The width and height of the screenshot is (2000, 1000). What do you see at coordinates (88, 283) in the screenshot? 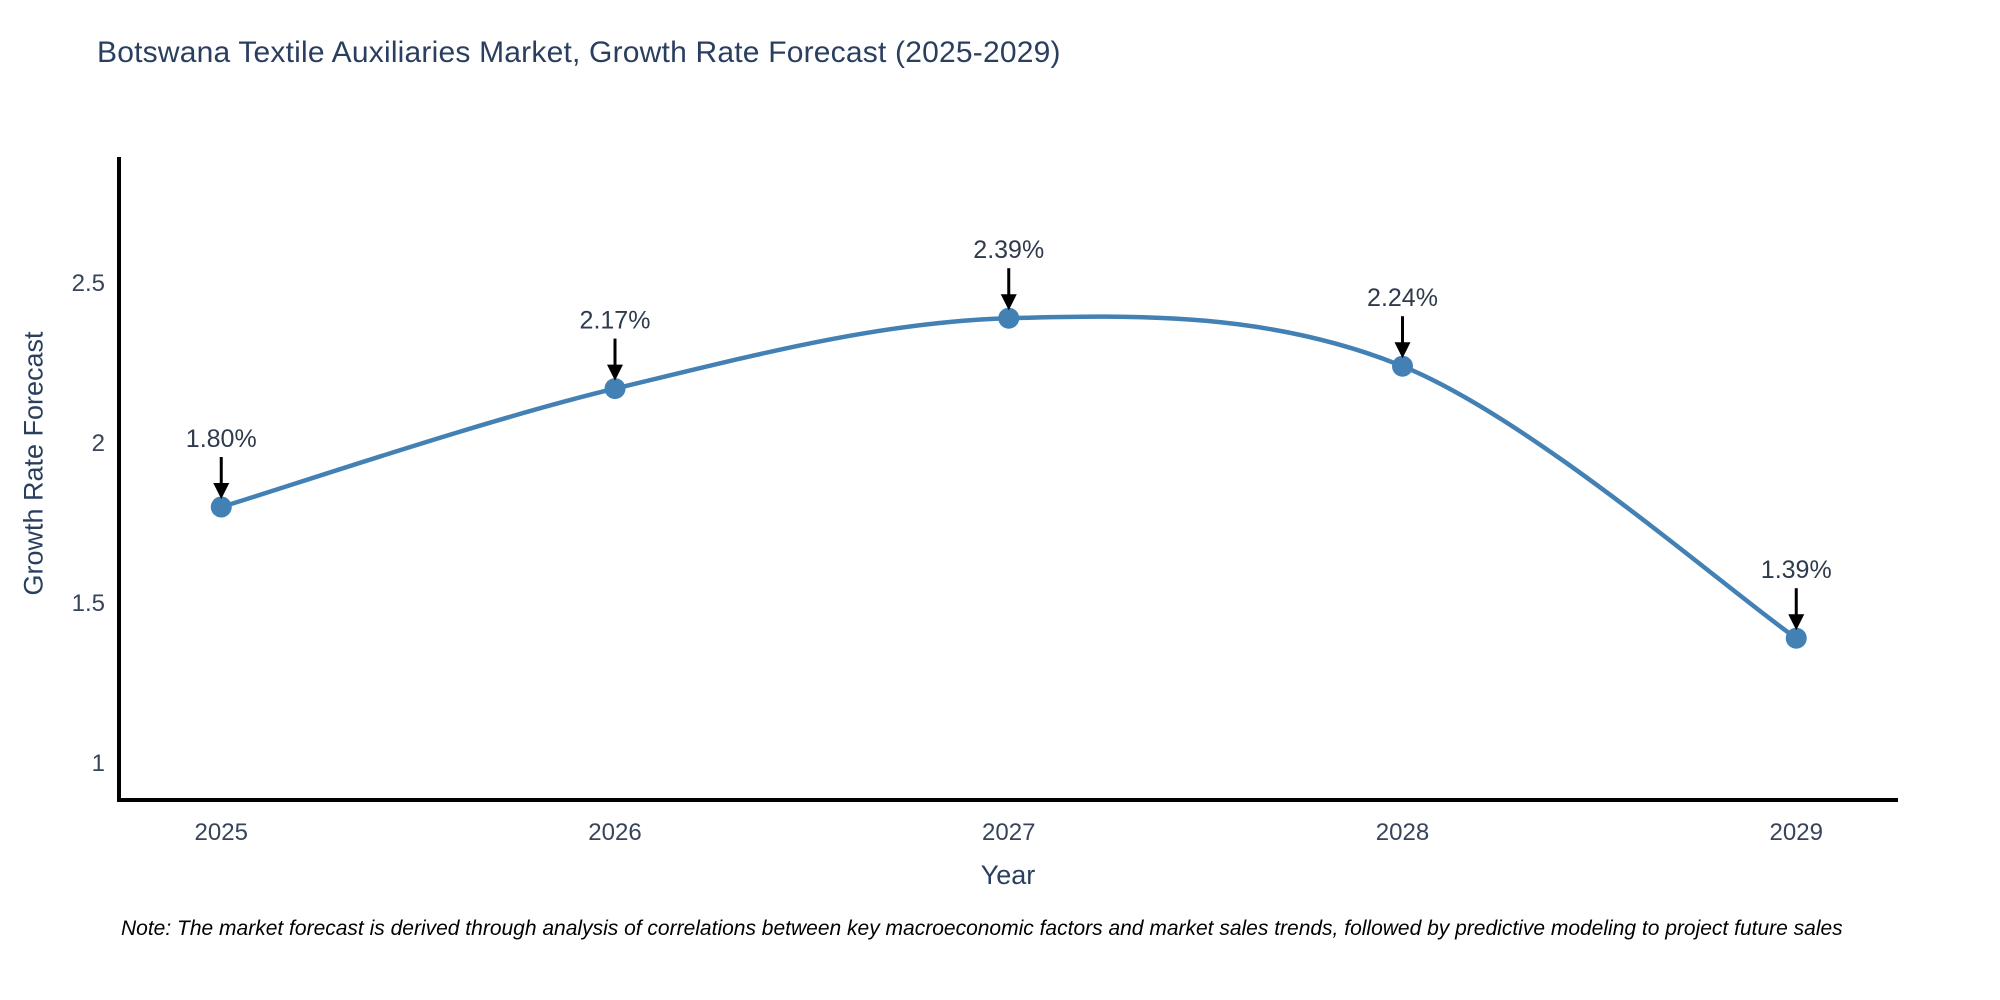
I see `y-tick-label: 2.5` at bounding box center [88, 283].